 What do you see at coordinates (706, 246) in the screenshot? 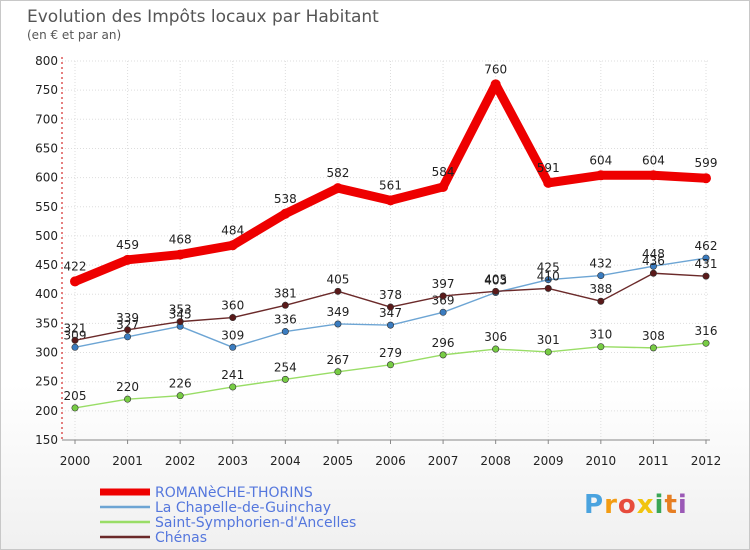
I see `data-label: 462` at bounding box center [706, 246].